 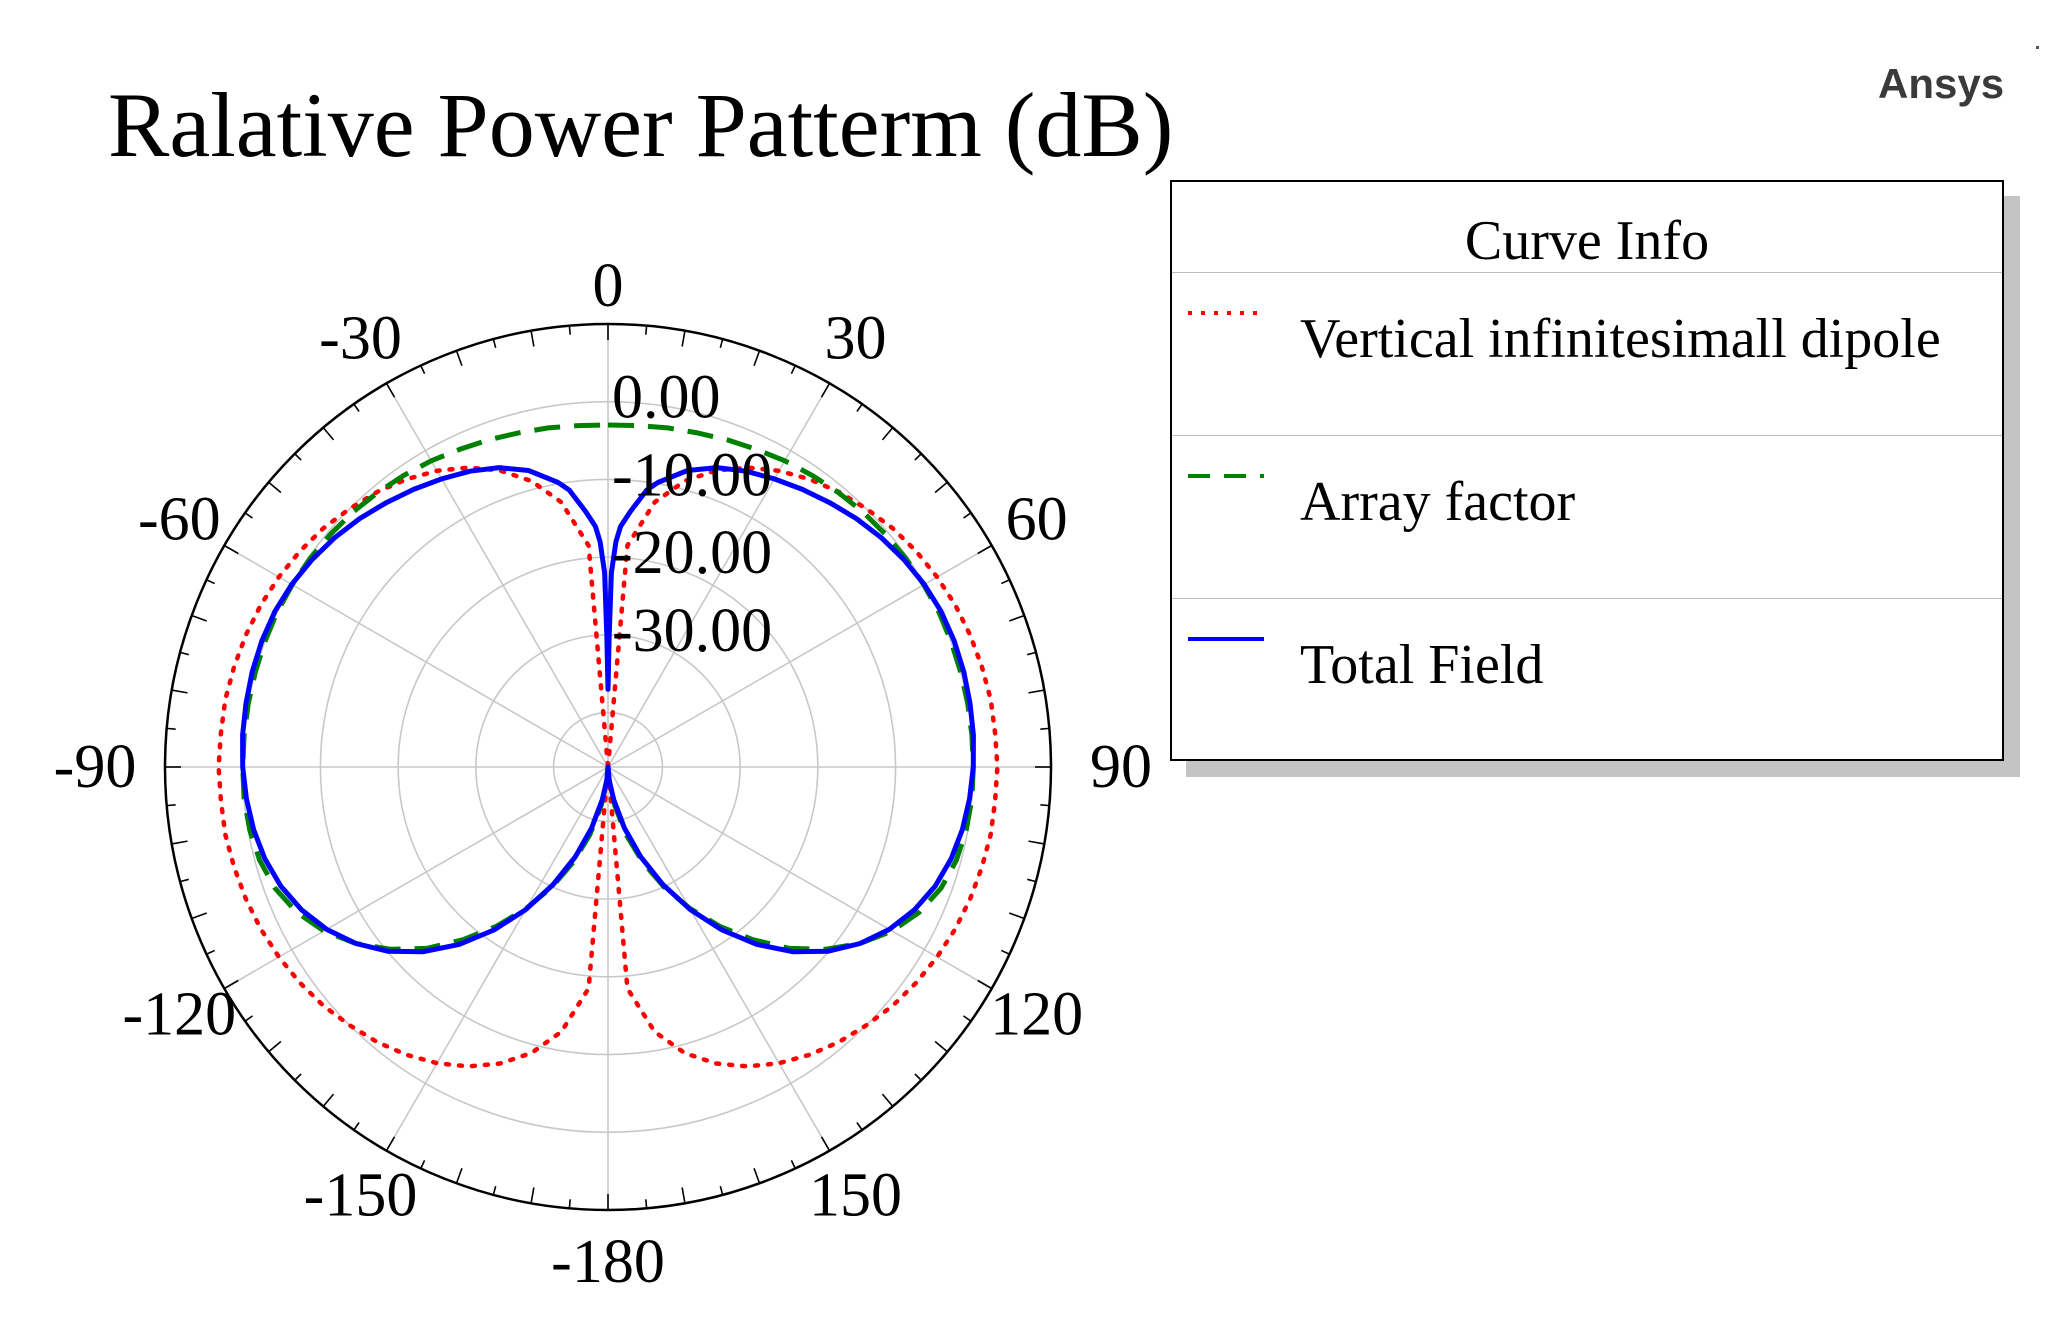 What do you see at coordinates (1438, 502) in the screenshot?
I see `legend-label-array-factor: Array factor` at bounding box center [1438, 502].